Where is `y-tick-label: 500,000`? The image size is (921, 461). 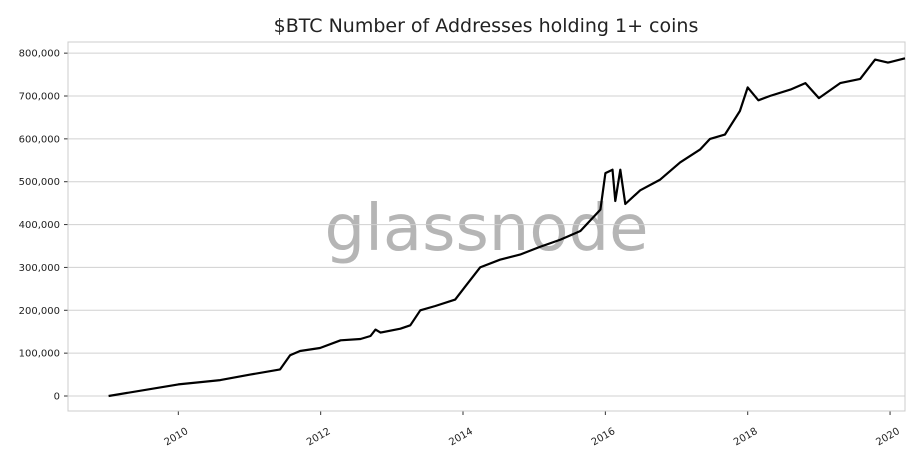 y-tick-label: 500,000 is located at coordinates (39, 182).